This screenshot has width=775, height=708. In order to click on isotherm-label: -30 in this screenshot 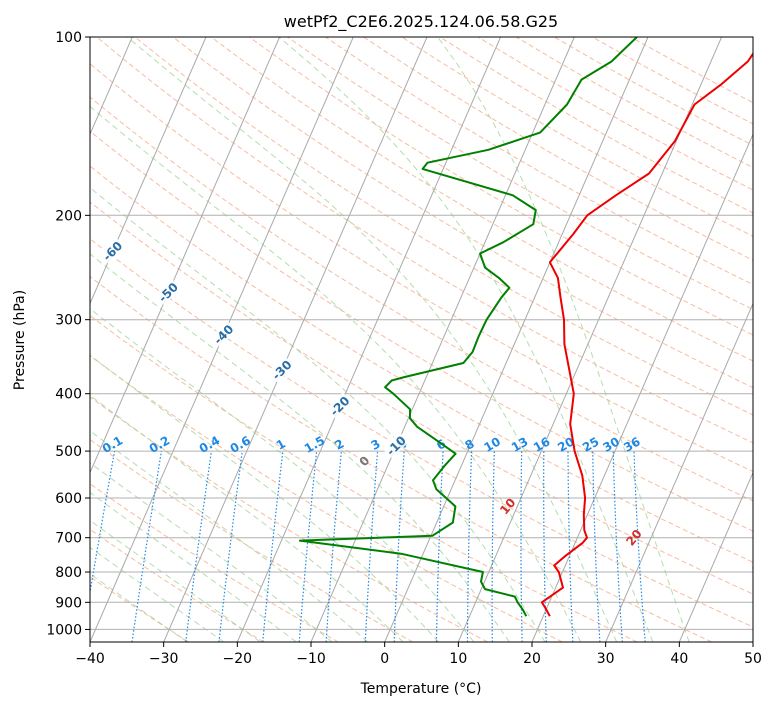, I will do `click(281, 370)`.